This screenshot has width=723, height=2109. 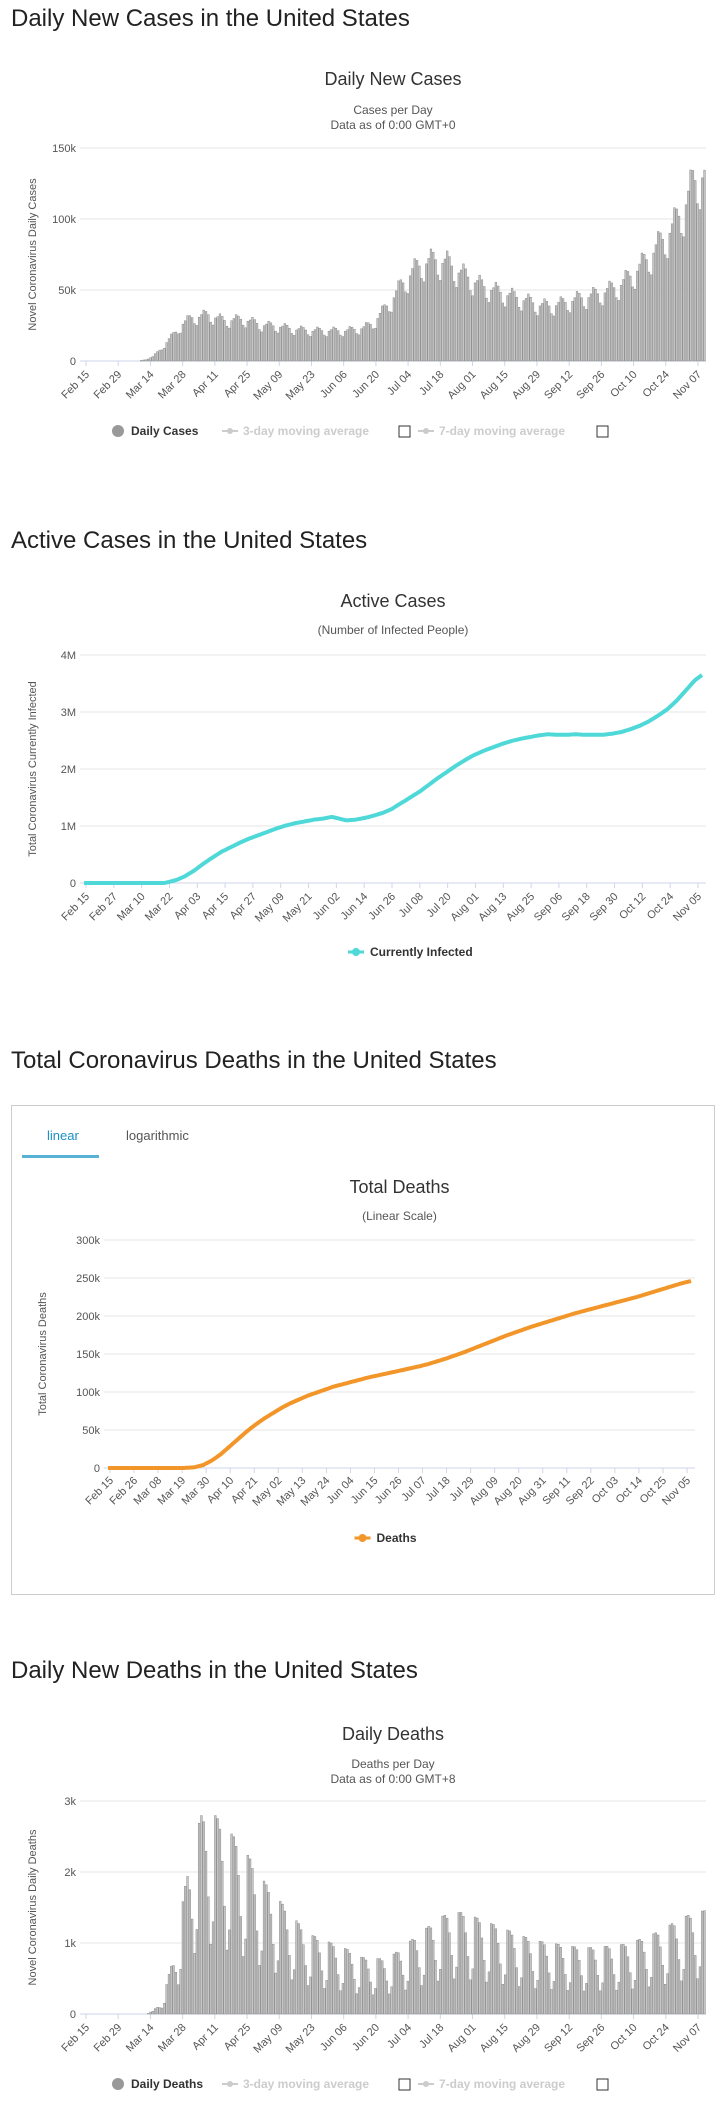 What do you see at coordinates (334, 385) in the screenshot?
I see `x-tick-label: Jun 06` at bounding box center [334, 385].